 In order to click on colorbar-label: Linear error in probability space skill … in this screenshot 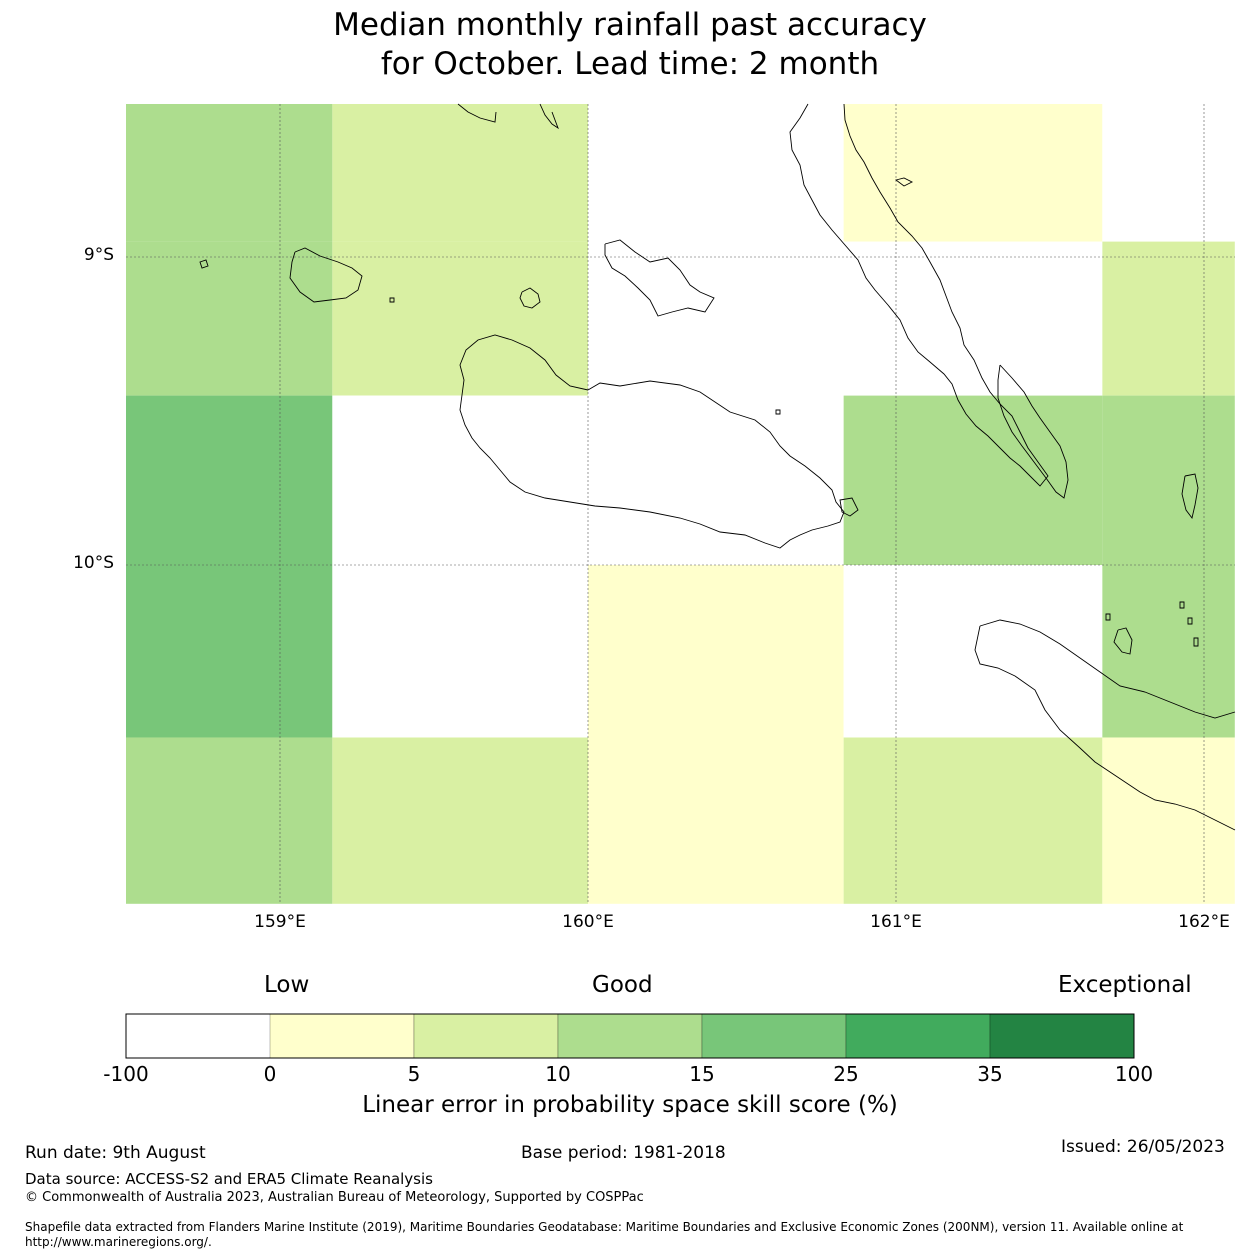, I will do `click(630, 1105)`.